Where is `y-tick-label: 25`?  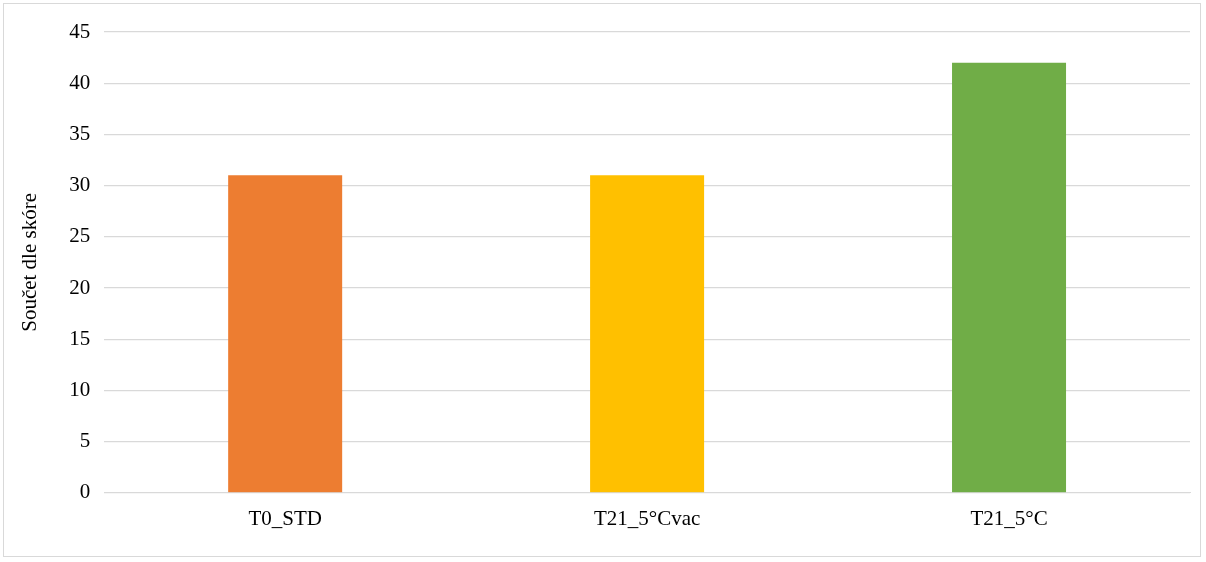 y-tick-label: 25 is located at coordinates (80, 235).